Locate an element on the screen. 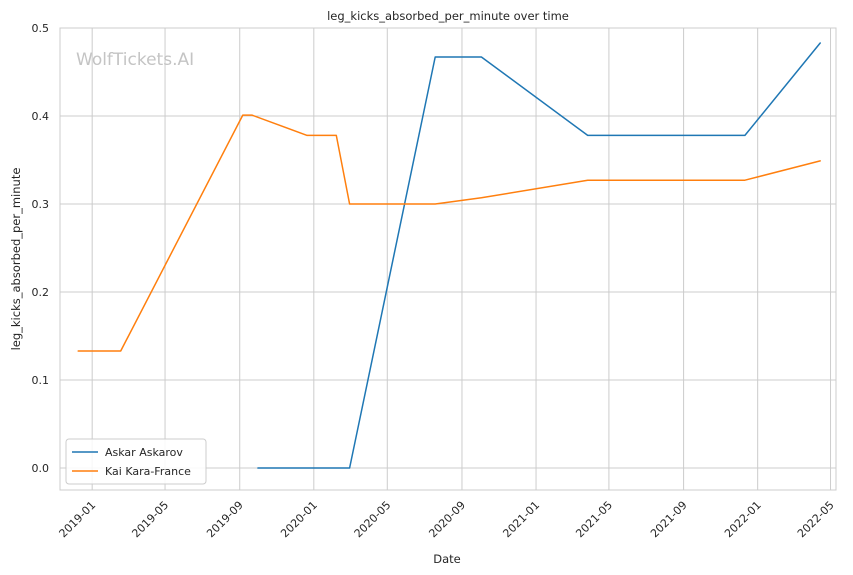 Image resolution: width=853 pixels, height=575 pixels. x-tick-label: 2021-01 is located at coordinates (521, 520).